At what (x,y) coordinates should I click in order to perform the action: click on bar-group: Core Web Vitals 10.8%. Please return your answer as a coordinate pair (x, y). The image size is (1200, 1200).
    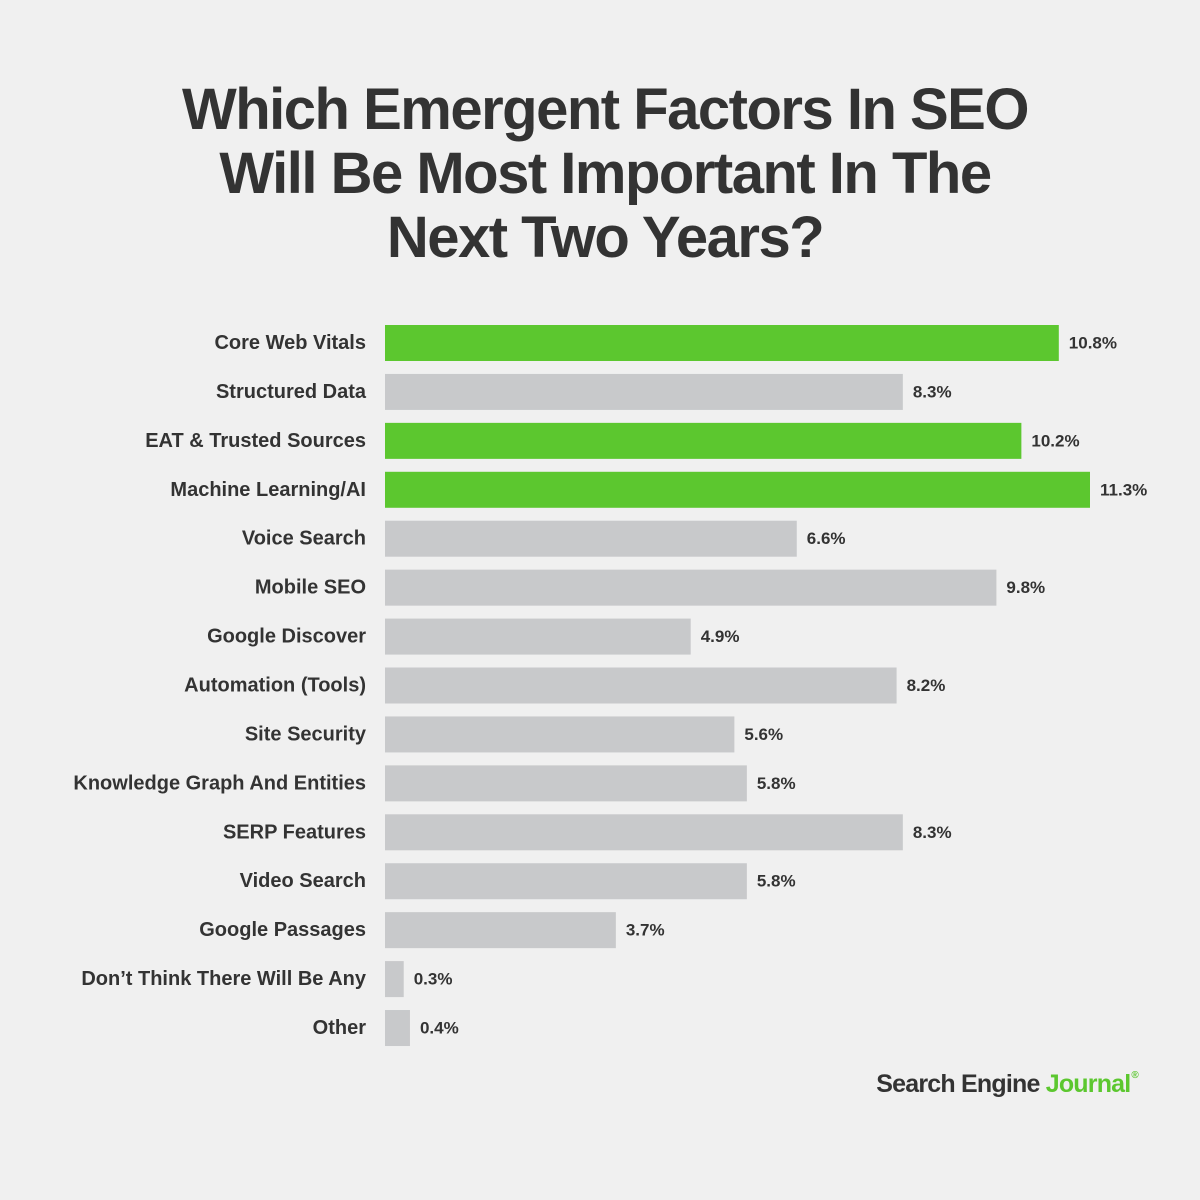
    Looking at the image, I should click on (665, 343).